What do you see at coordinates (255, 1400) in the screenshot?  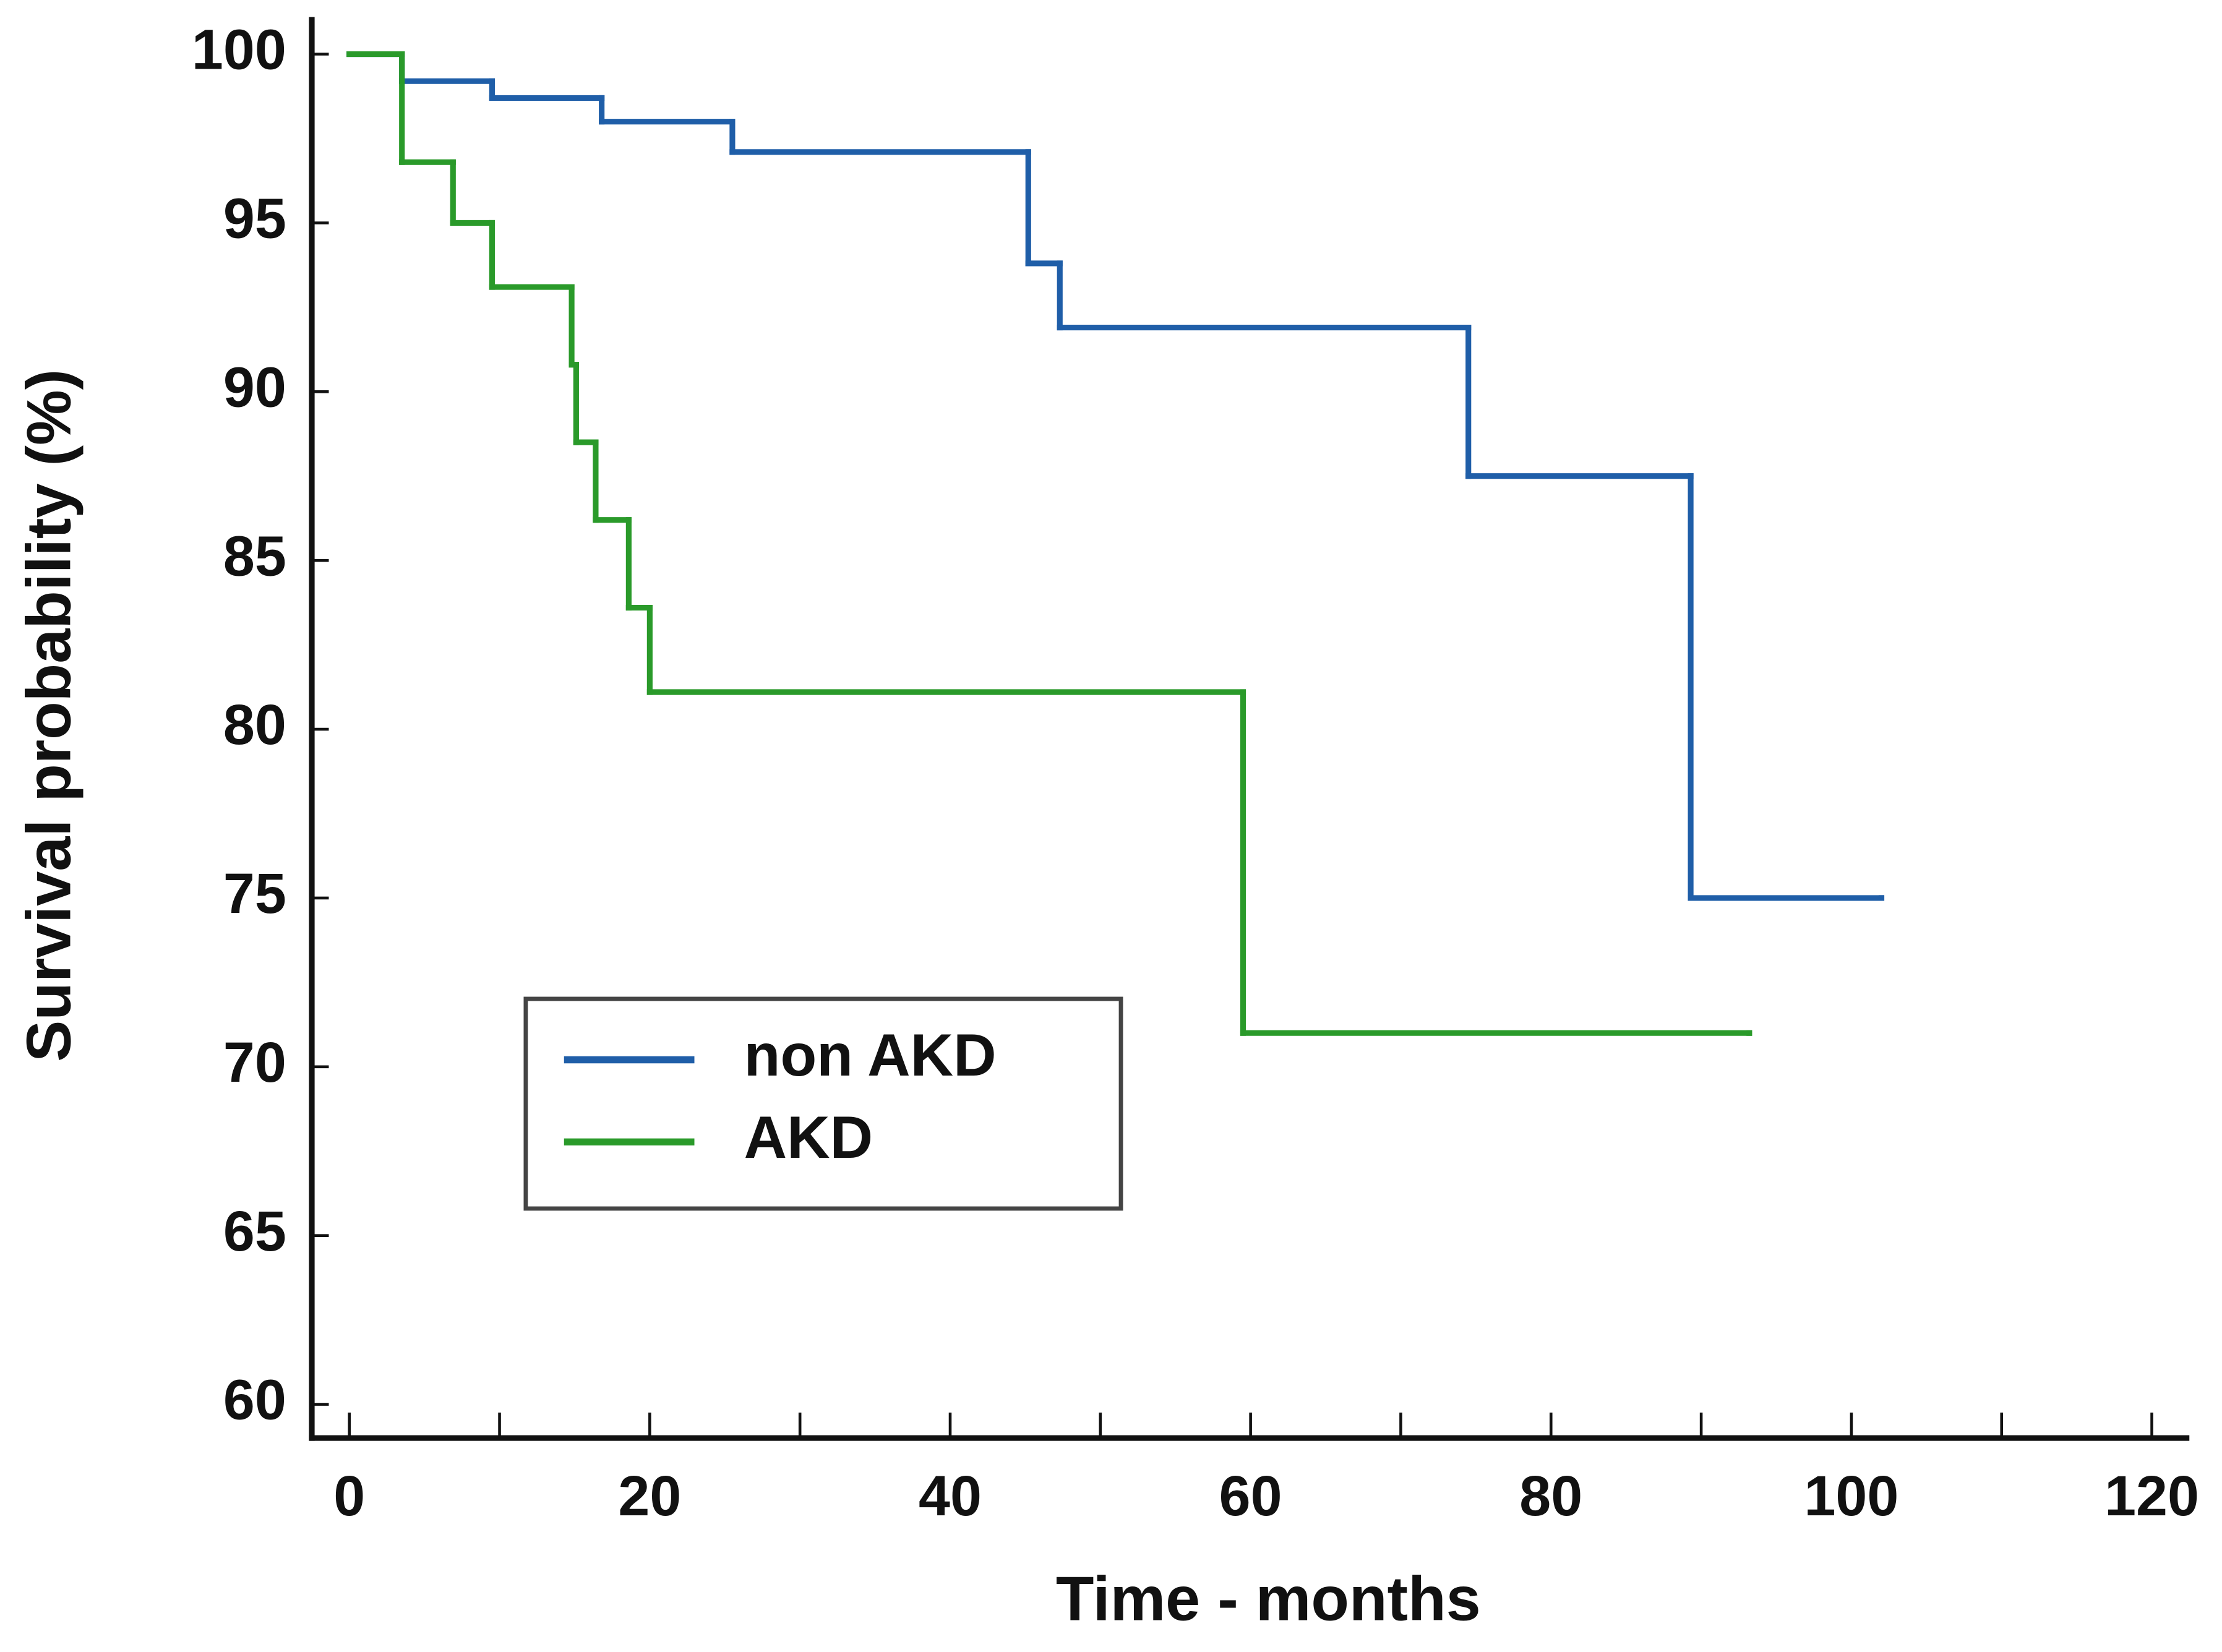 I see `y-tick-label: 60` at bounding box center [255, 1400].